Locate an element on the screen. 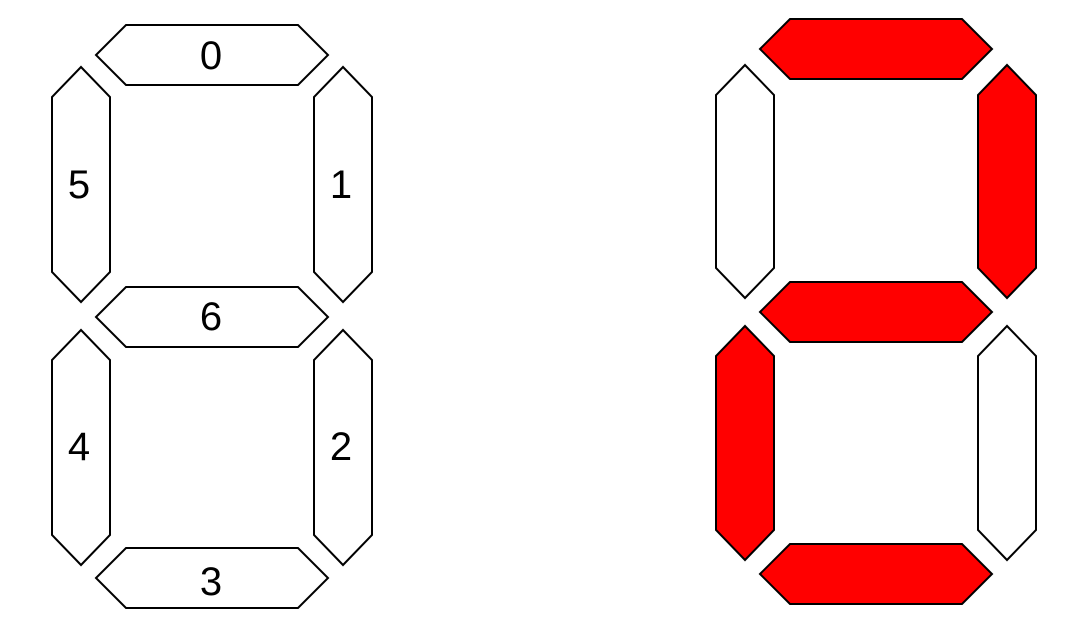 This screenshot has height=642, width=1086. segment-label-4: 4 is located at coordinates (79, 447).